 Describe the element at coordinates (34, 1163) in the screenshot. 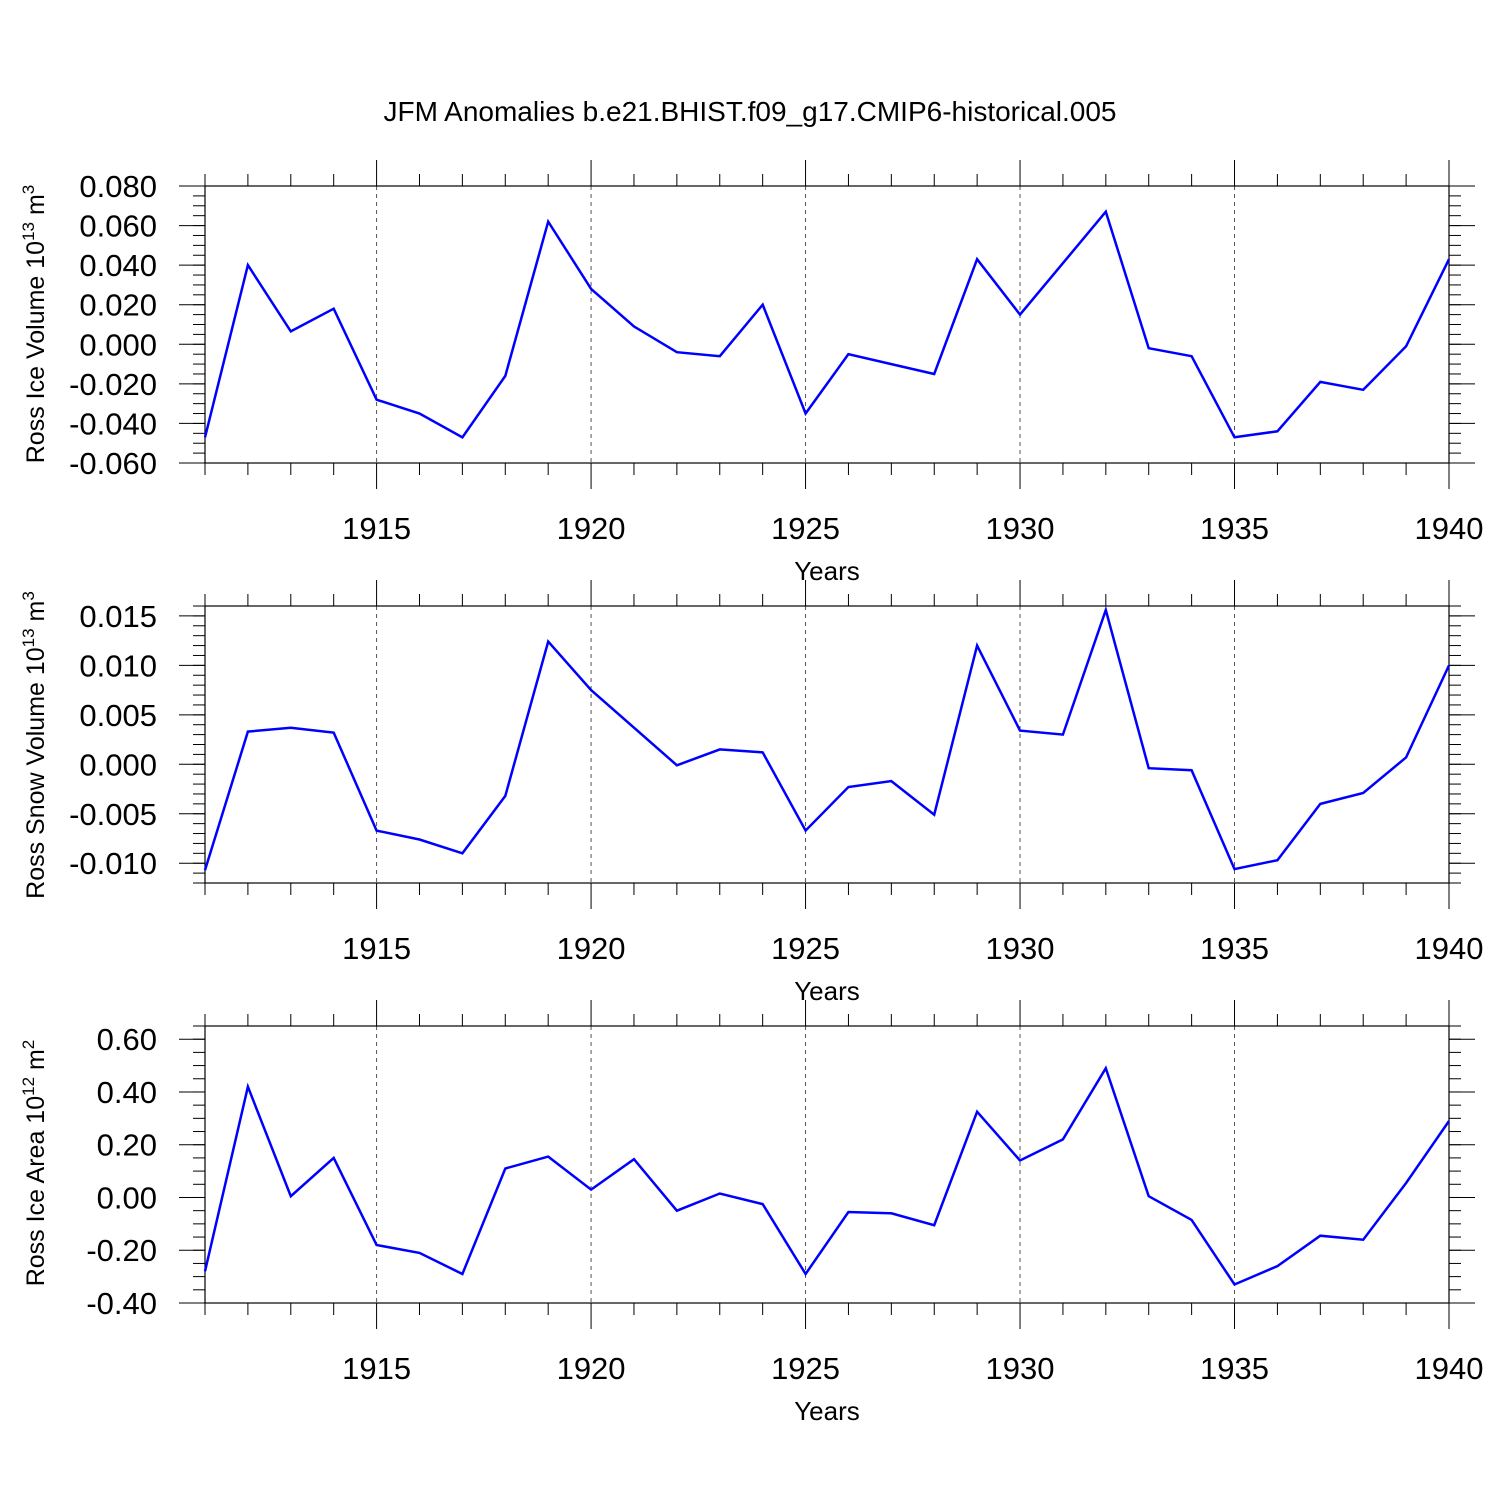

I see `y-axis-label: Ross Ice Area 1012 m2` at that location.